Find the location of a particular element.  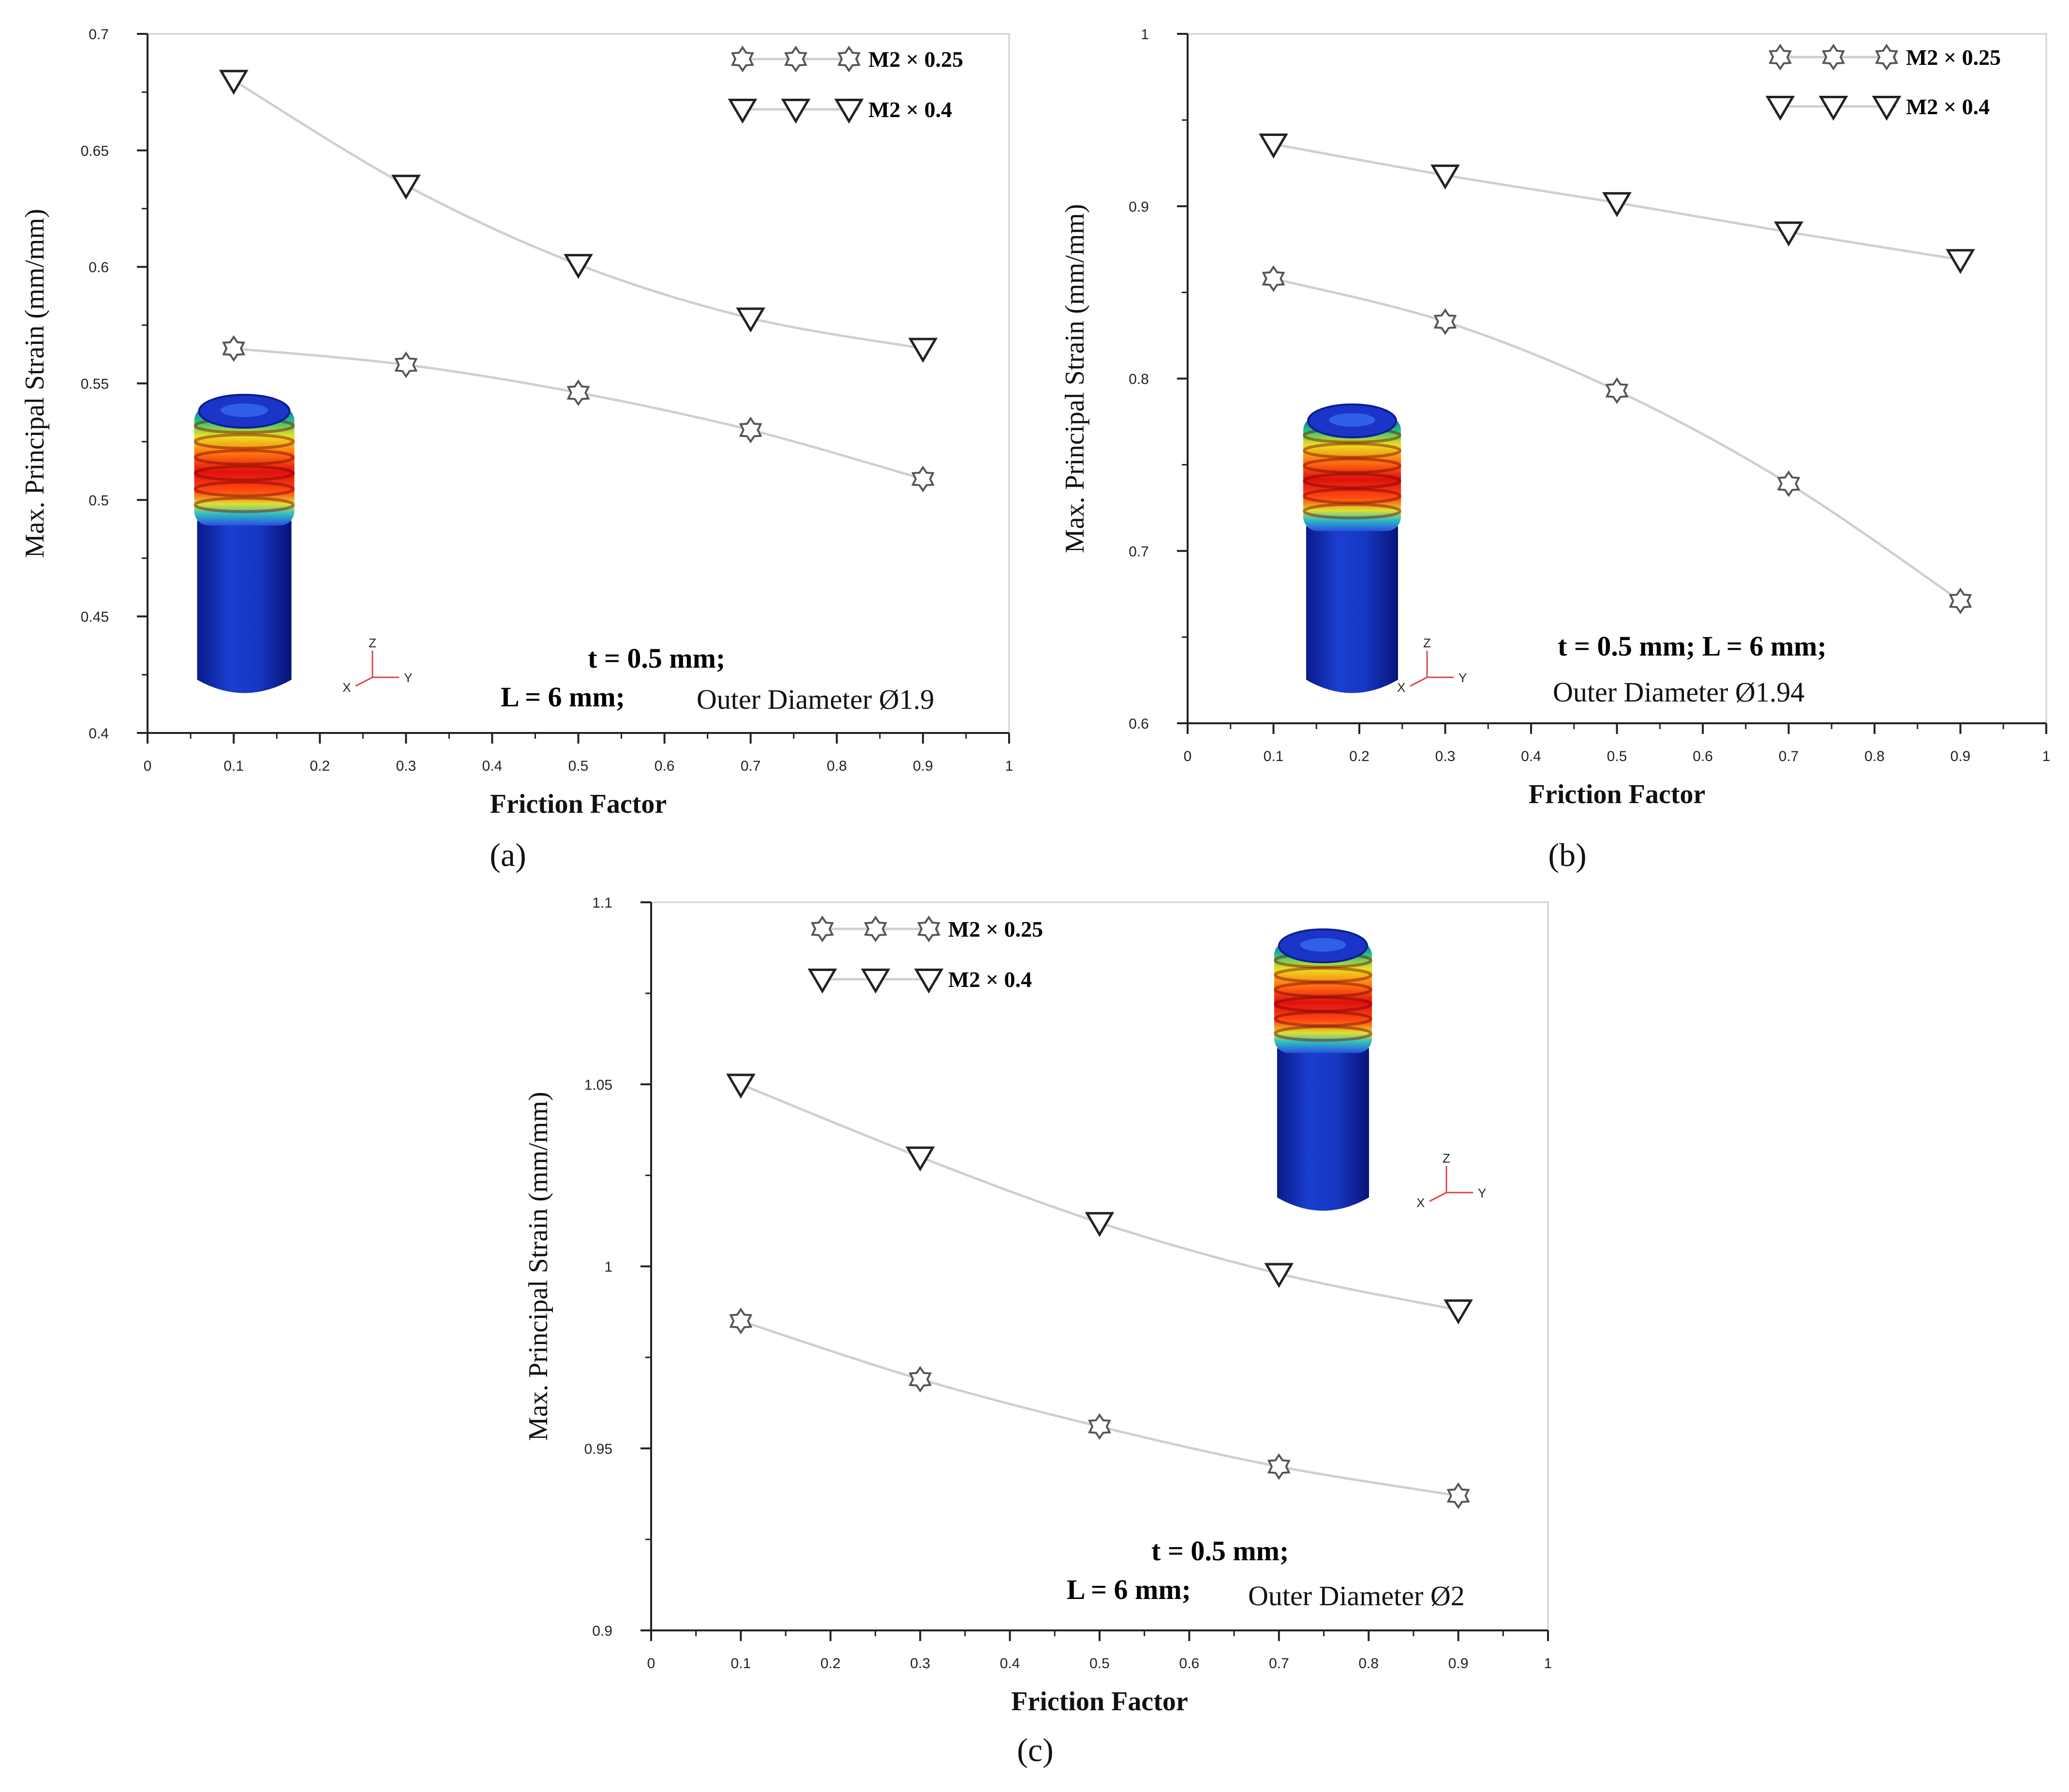

panel-label: (a) is located at coordinates (508, 854).